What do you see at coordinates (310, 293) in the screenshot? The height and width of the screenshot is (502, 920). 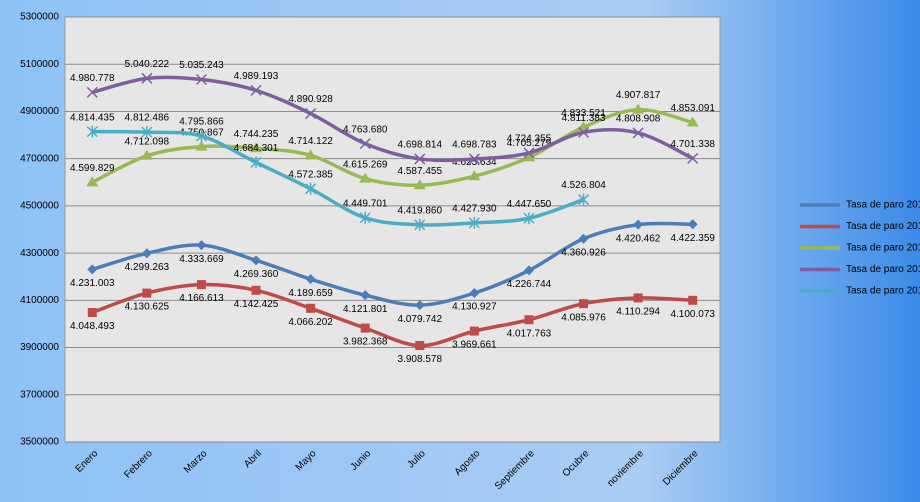 I see `data-label: 4.189.659` at bounding box center [310, 293].